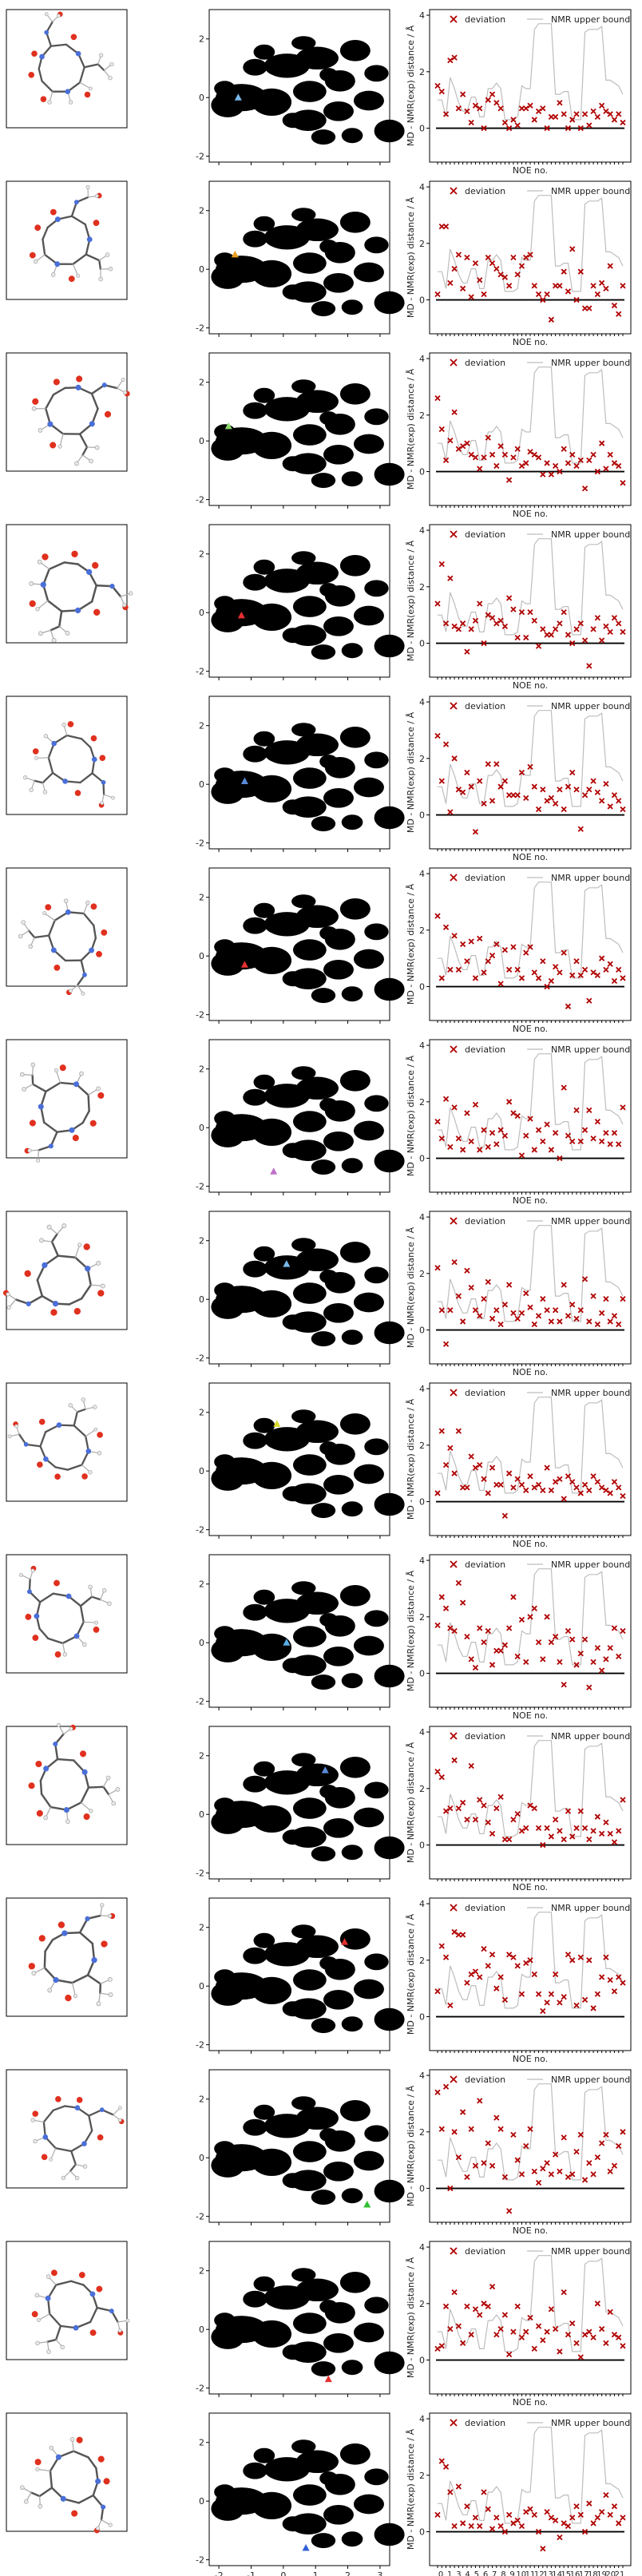  What do you see at coordinates (610, 2573) in the screenshot?
I see `noe-x-tick-label: 20` at bounding box center [610, 2573].